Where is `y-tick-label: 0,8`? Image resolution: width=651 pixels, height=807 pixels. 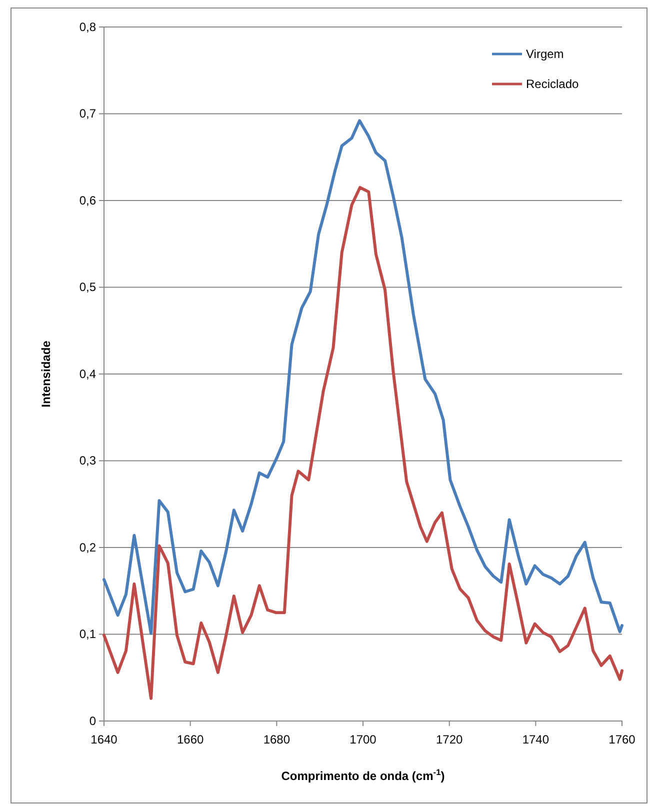
y-tick-label: 0,8 is located at coordinates (87, 27).